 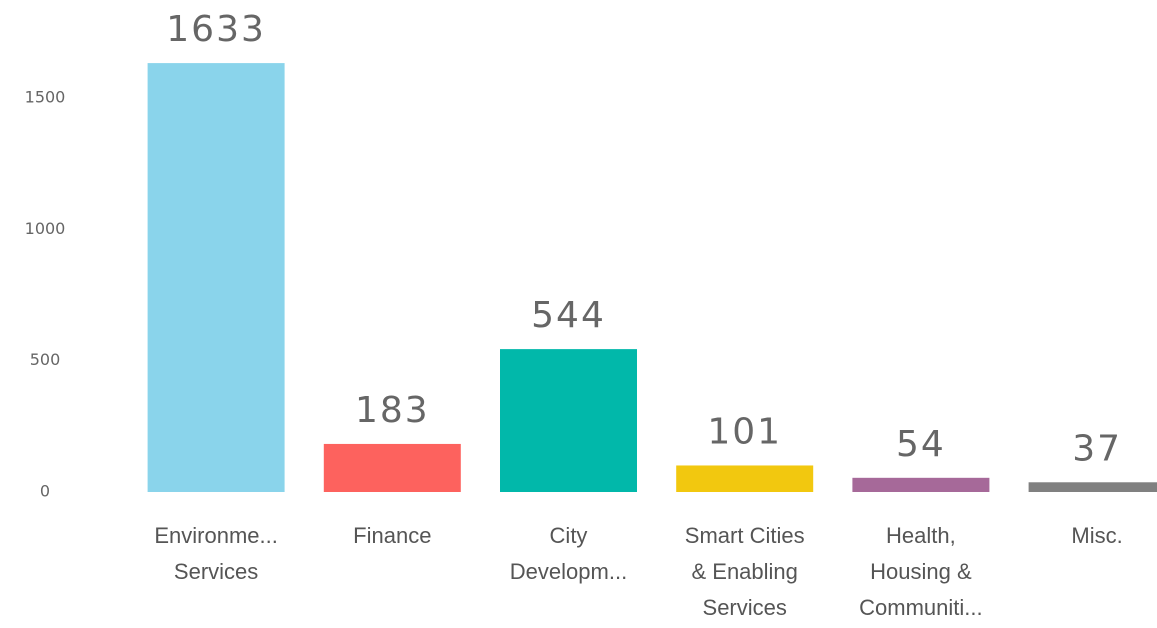 I want to click on x-tick-label: City, so click(x=569, y=535).